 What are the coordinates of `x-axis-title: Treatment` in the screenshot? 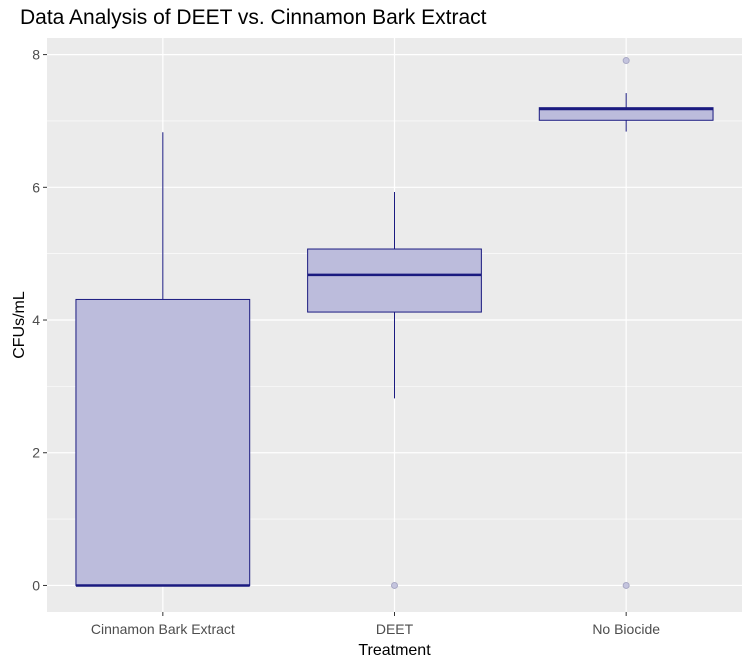 It's located at (394, 650).